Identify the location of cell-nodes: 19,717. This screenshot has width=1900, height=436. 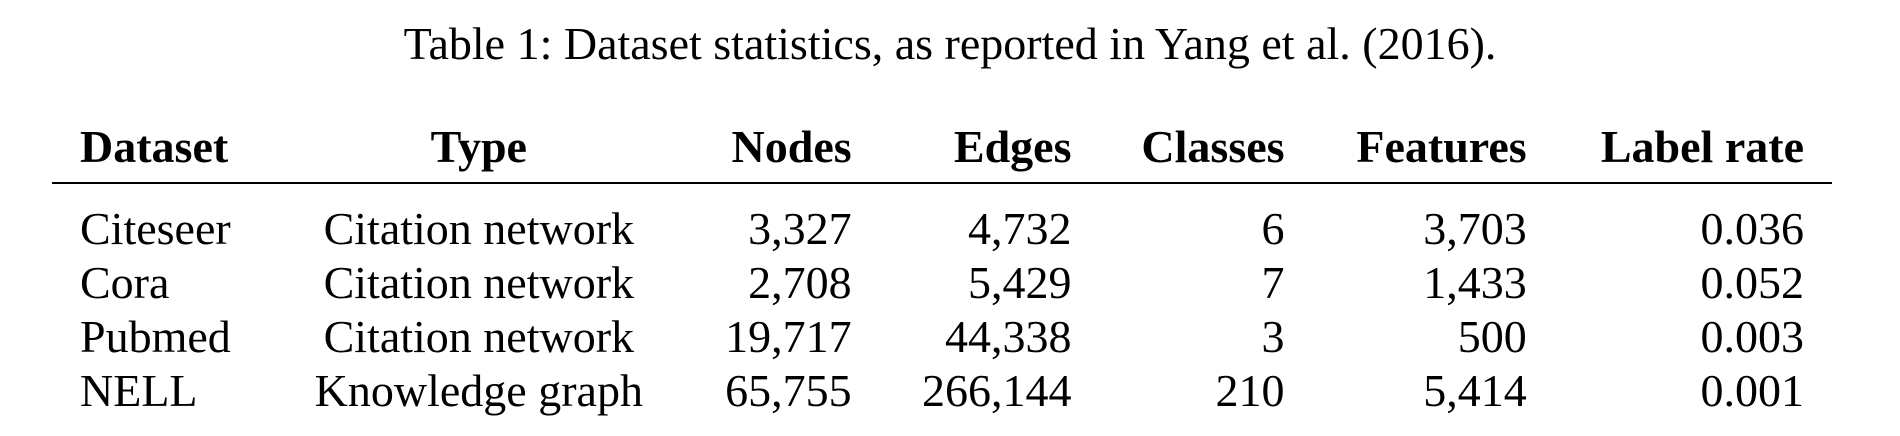
(788, 336).